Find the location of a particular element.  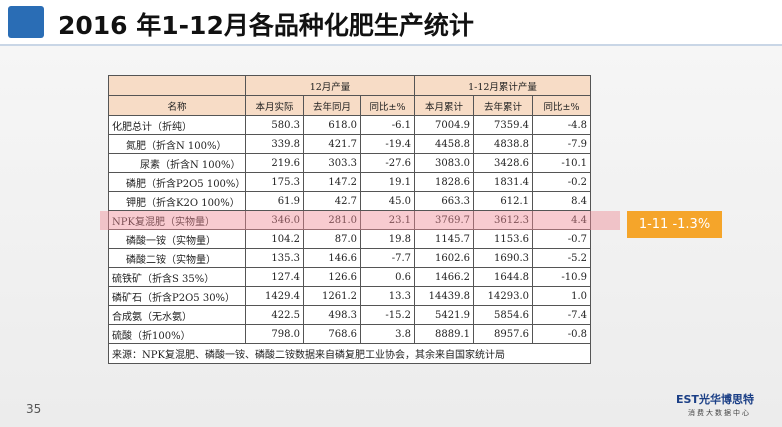

value-cell: -0.7 is located at coordinates (562, 239).